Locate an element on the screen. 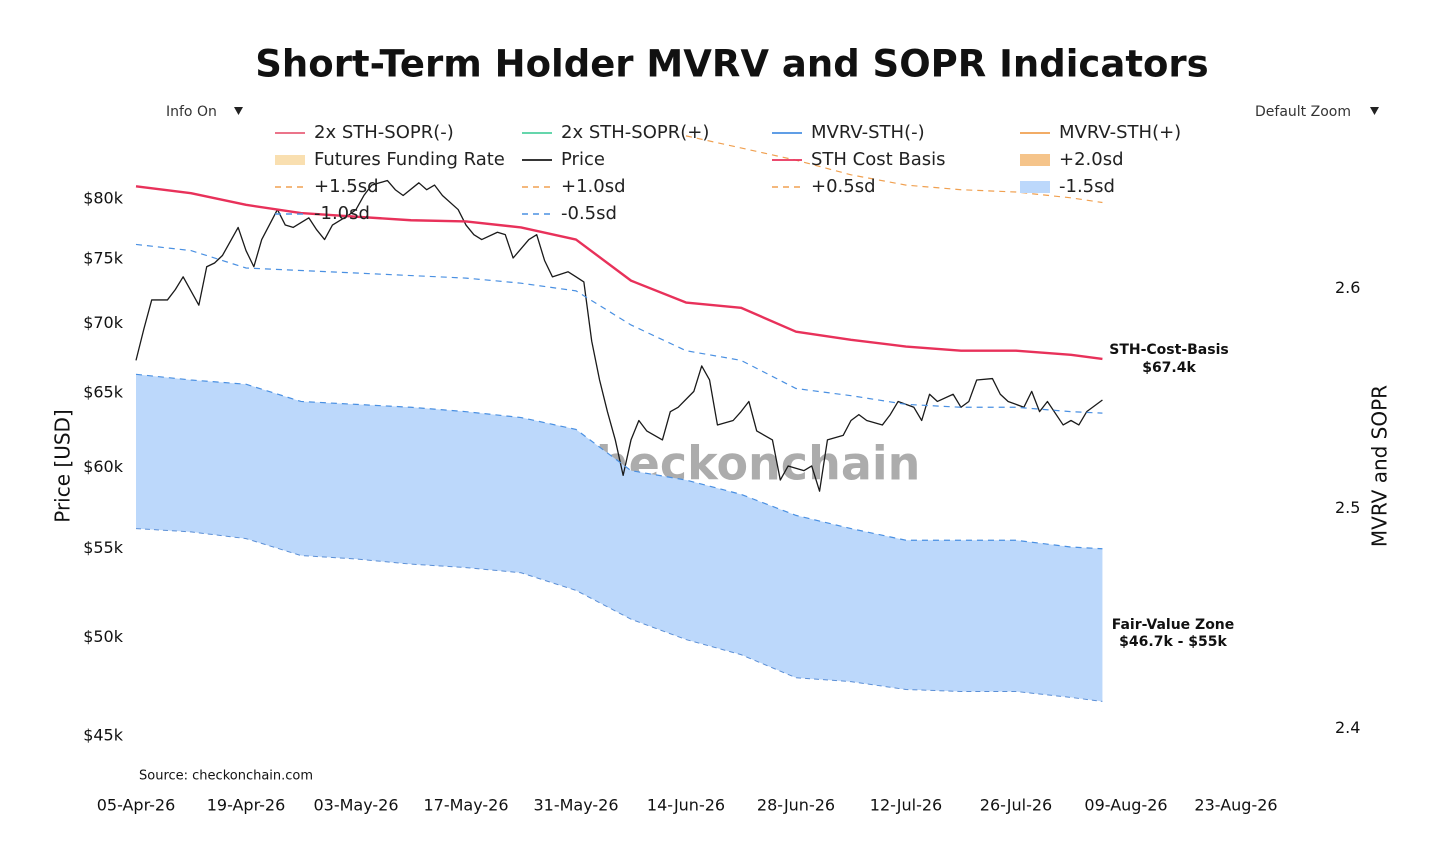  band-edge is located at coordinates (619, 615).